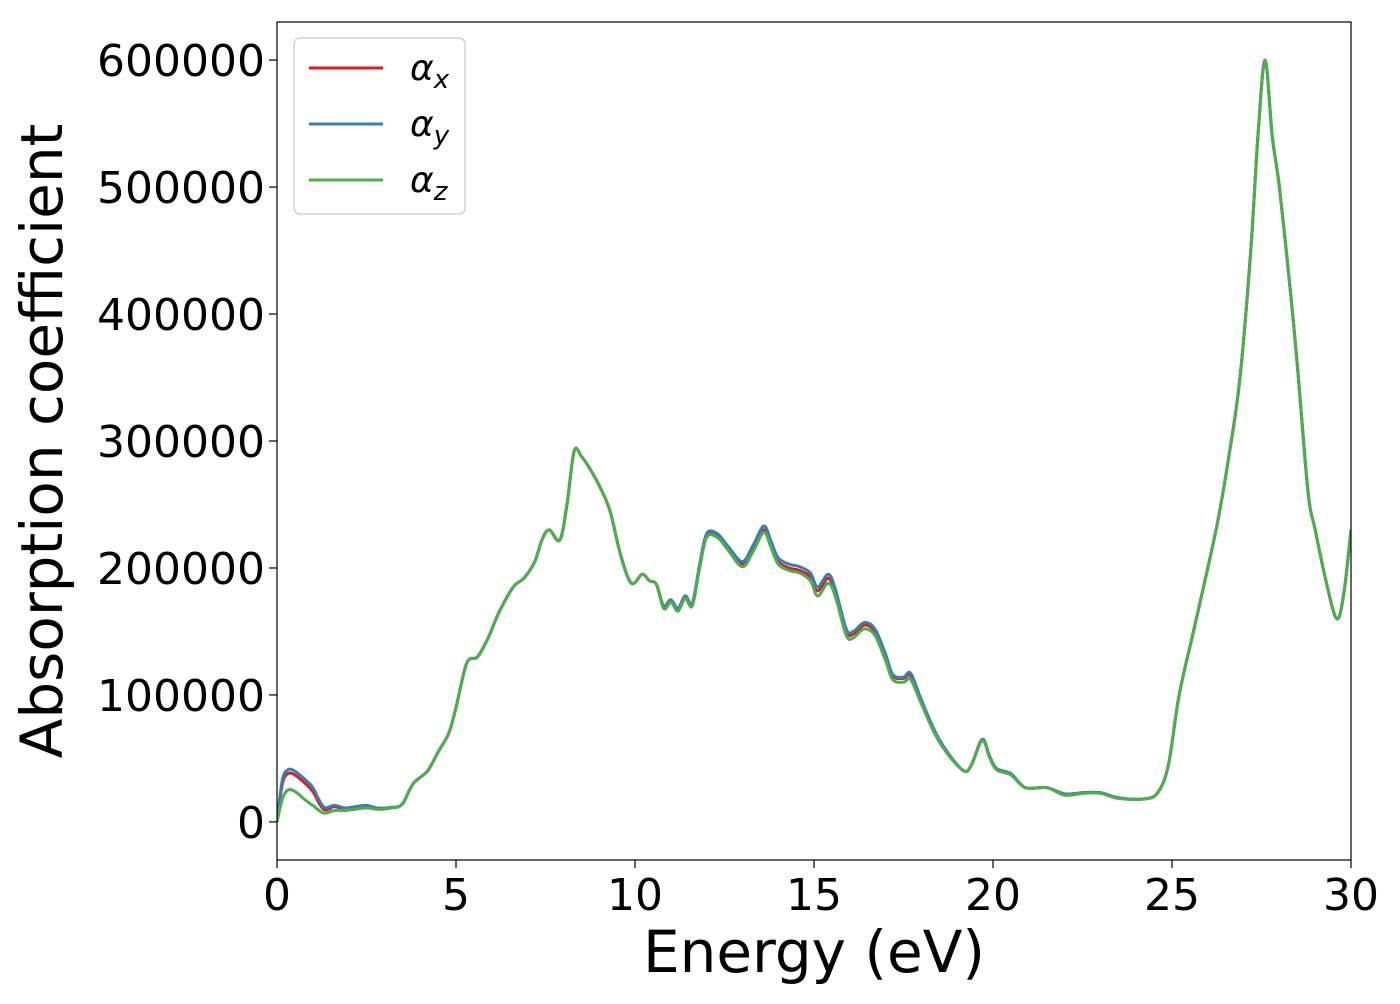  What do you see at coordinates (181, 696) in the screenshot?
I see `y-tick-label: 100000` at bounding box center [181, 696].